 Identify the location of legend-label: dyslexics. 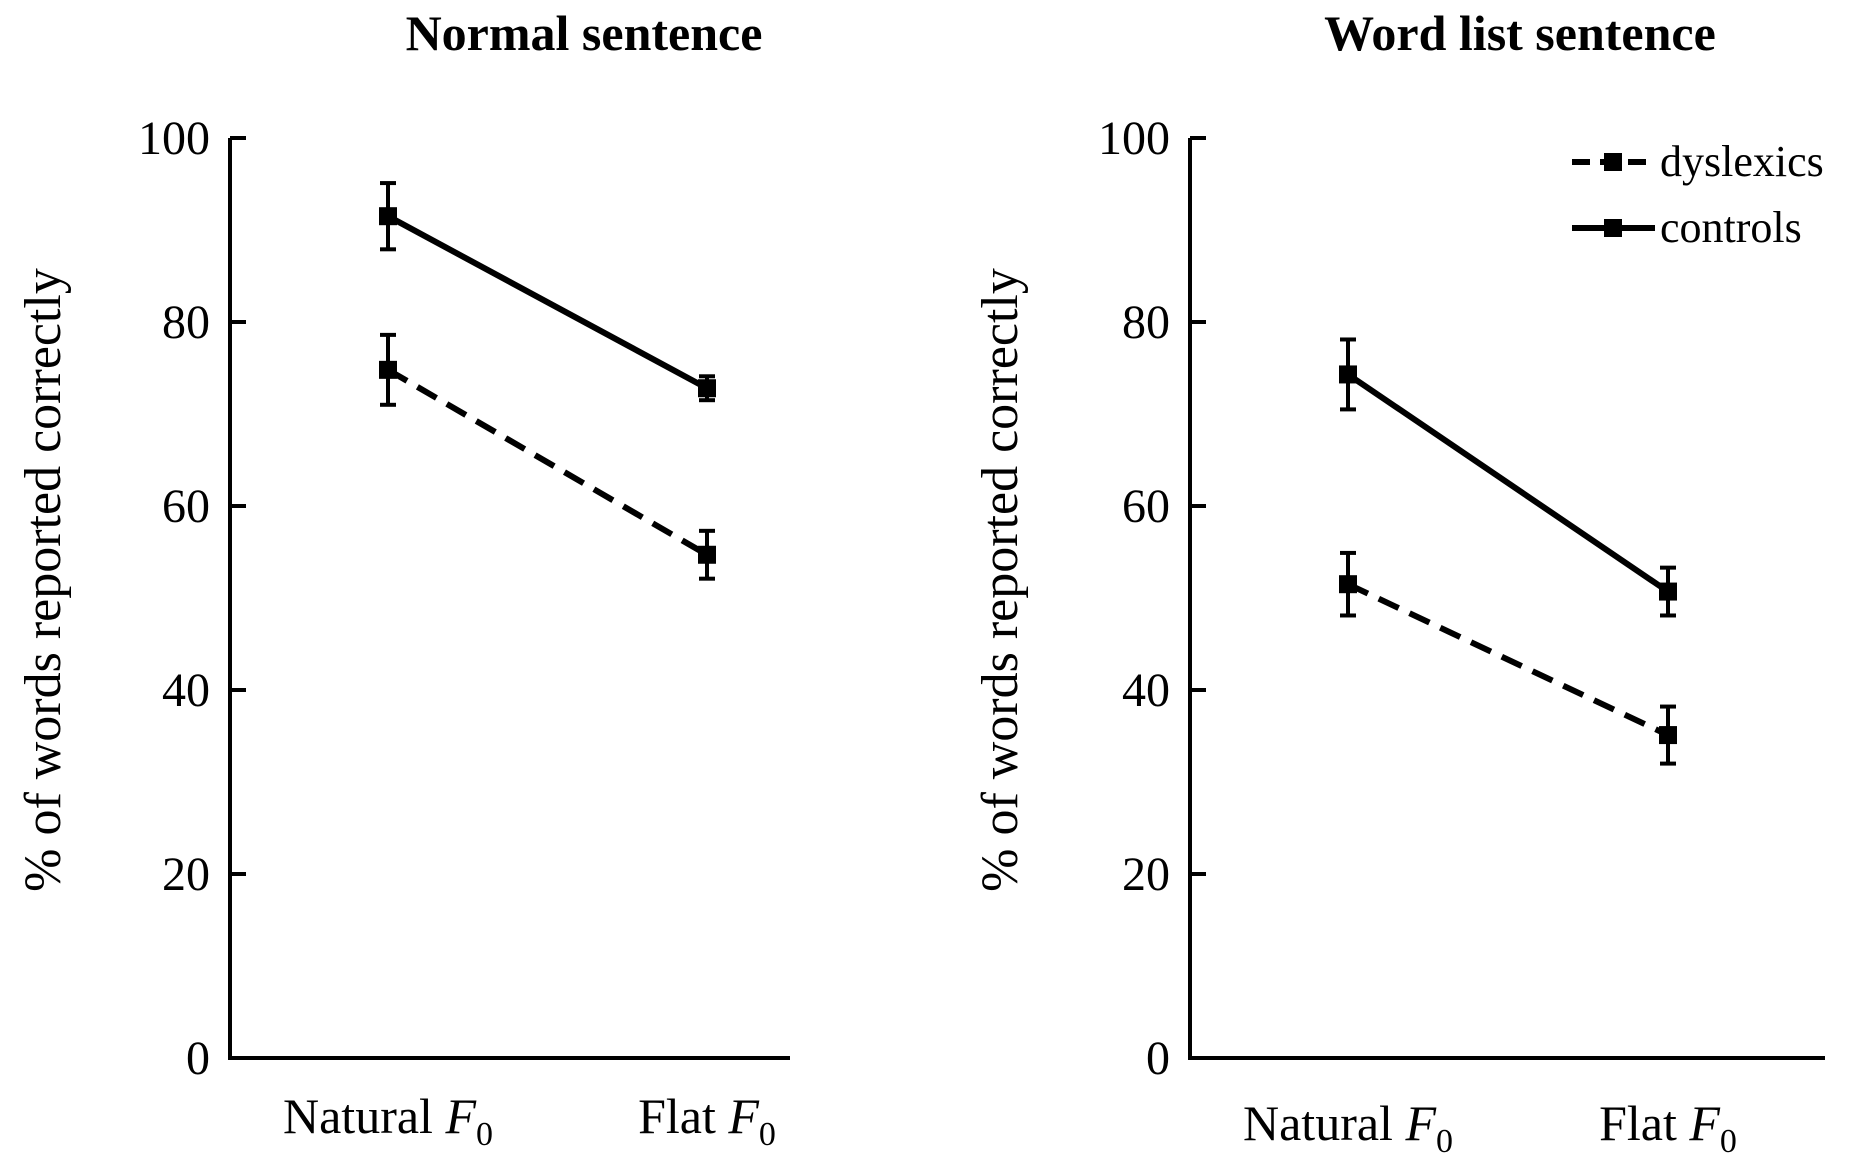
(1742, 161).